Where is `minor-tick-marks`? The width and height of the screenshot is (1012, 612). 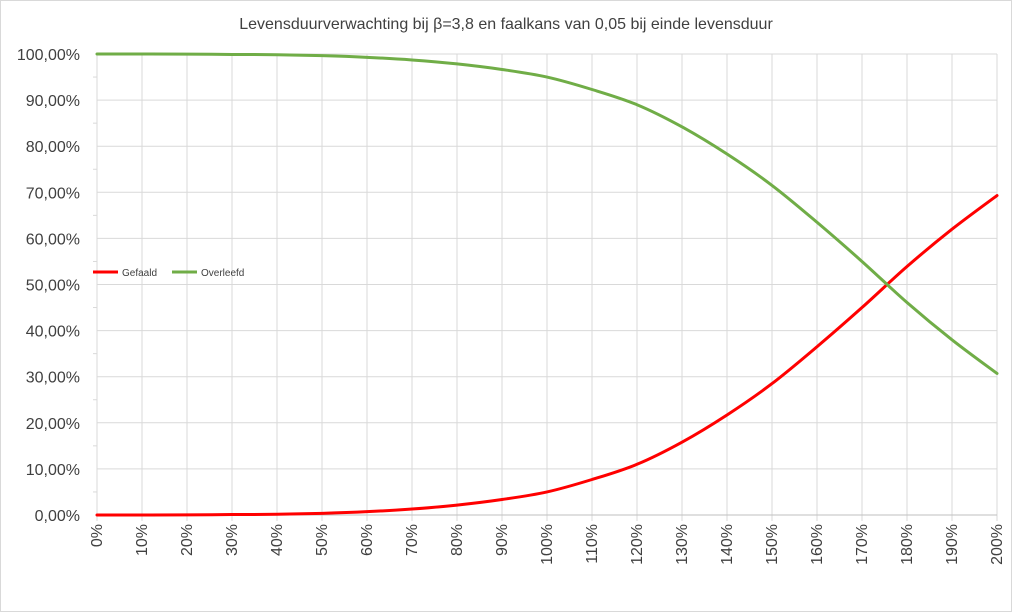
minor-tick-marks is located at coordinates (95, 284).